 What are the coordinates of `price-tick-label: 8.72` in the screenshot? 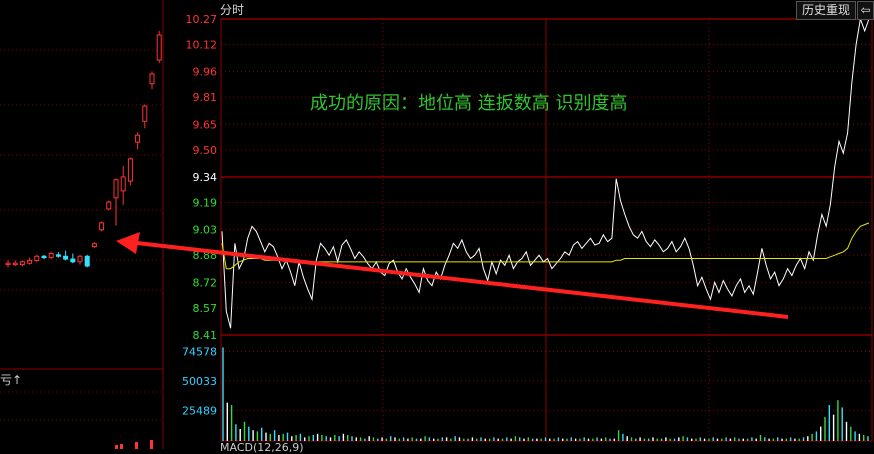 It's located at (205, 282).